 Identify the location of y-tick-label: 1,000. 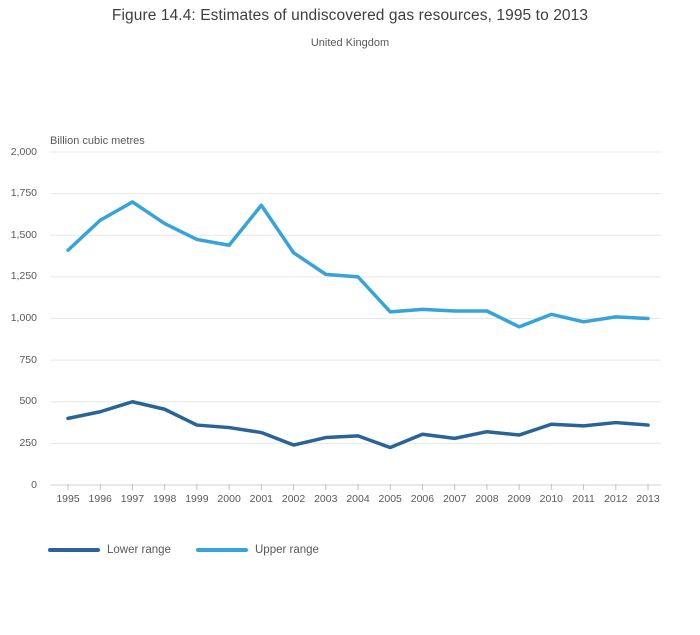
(23, 318).